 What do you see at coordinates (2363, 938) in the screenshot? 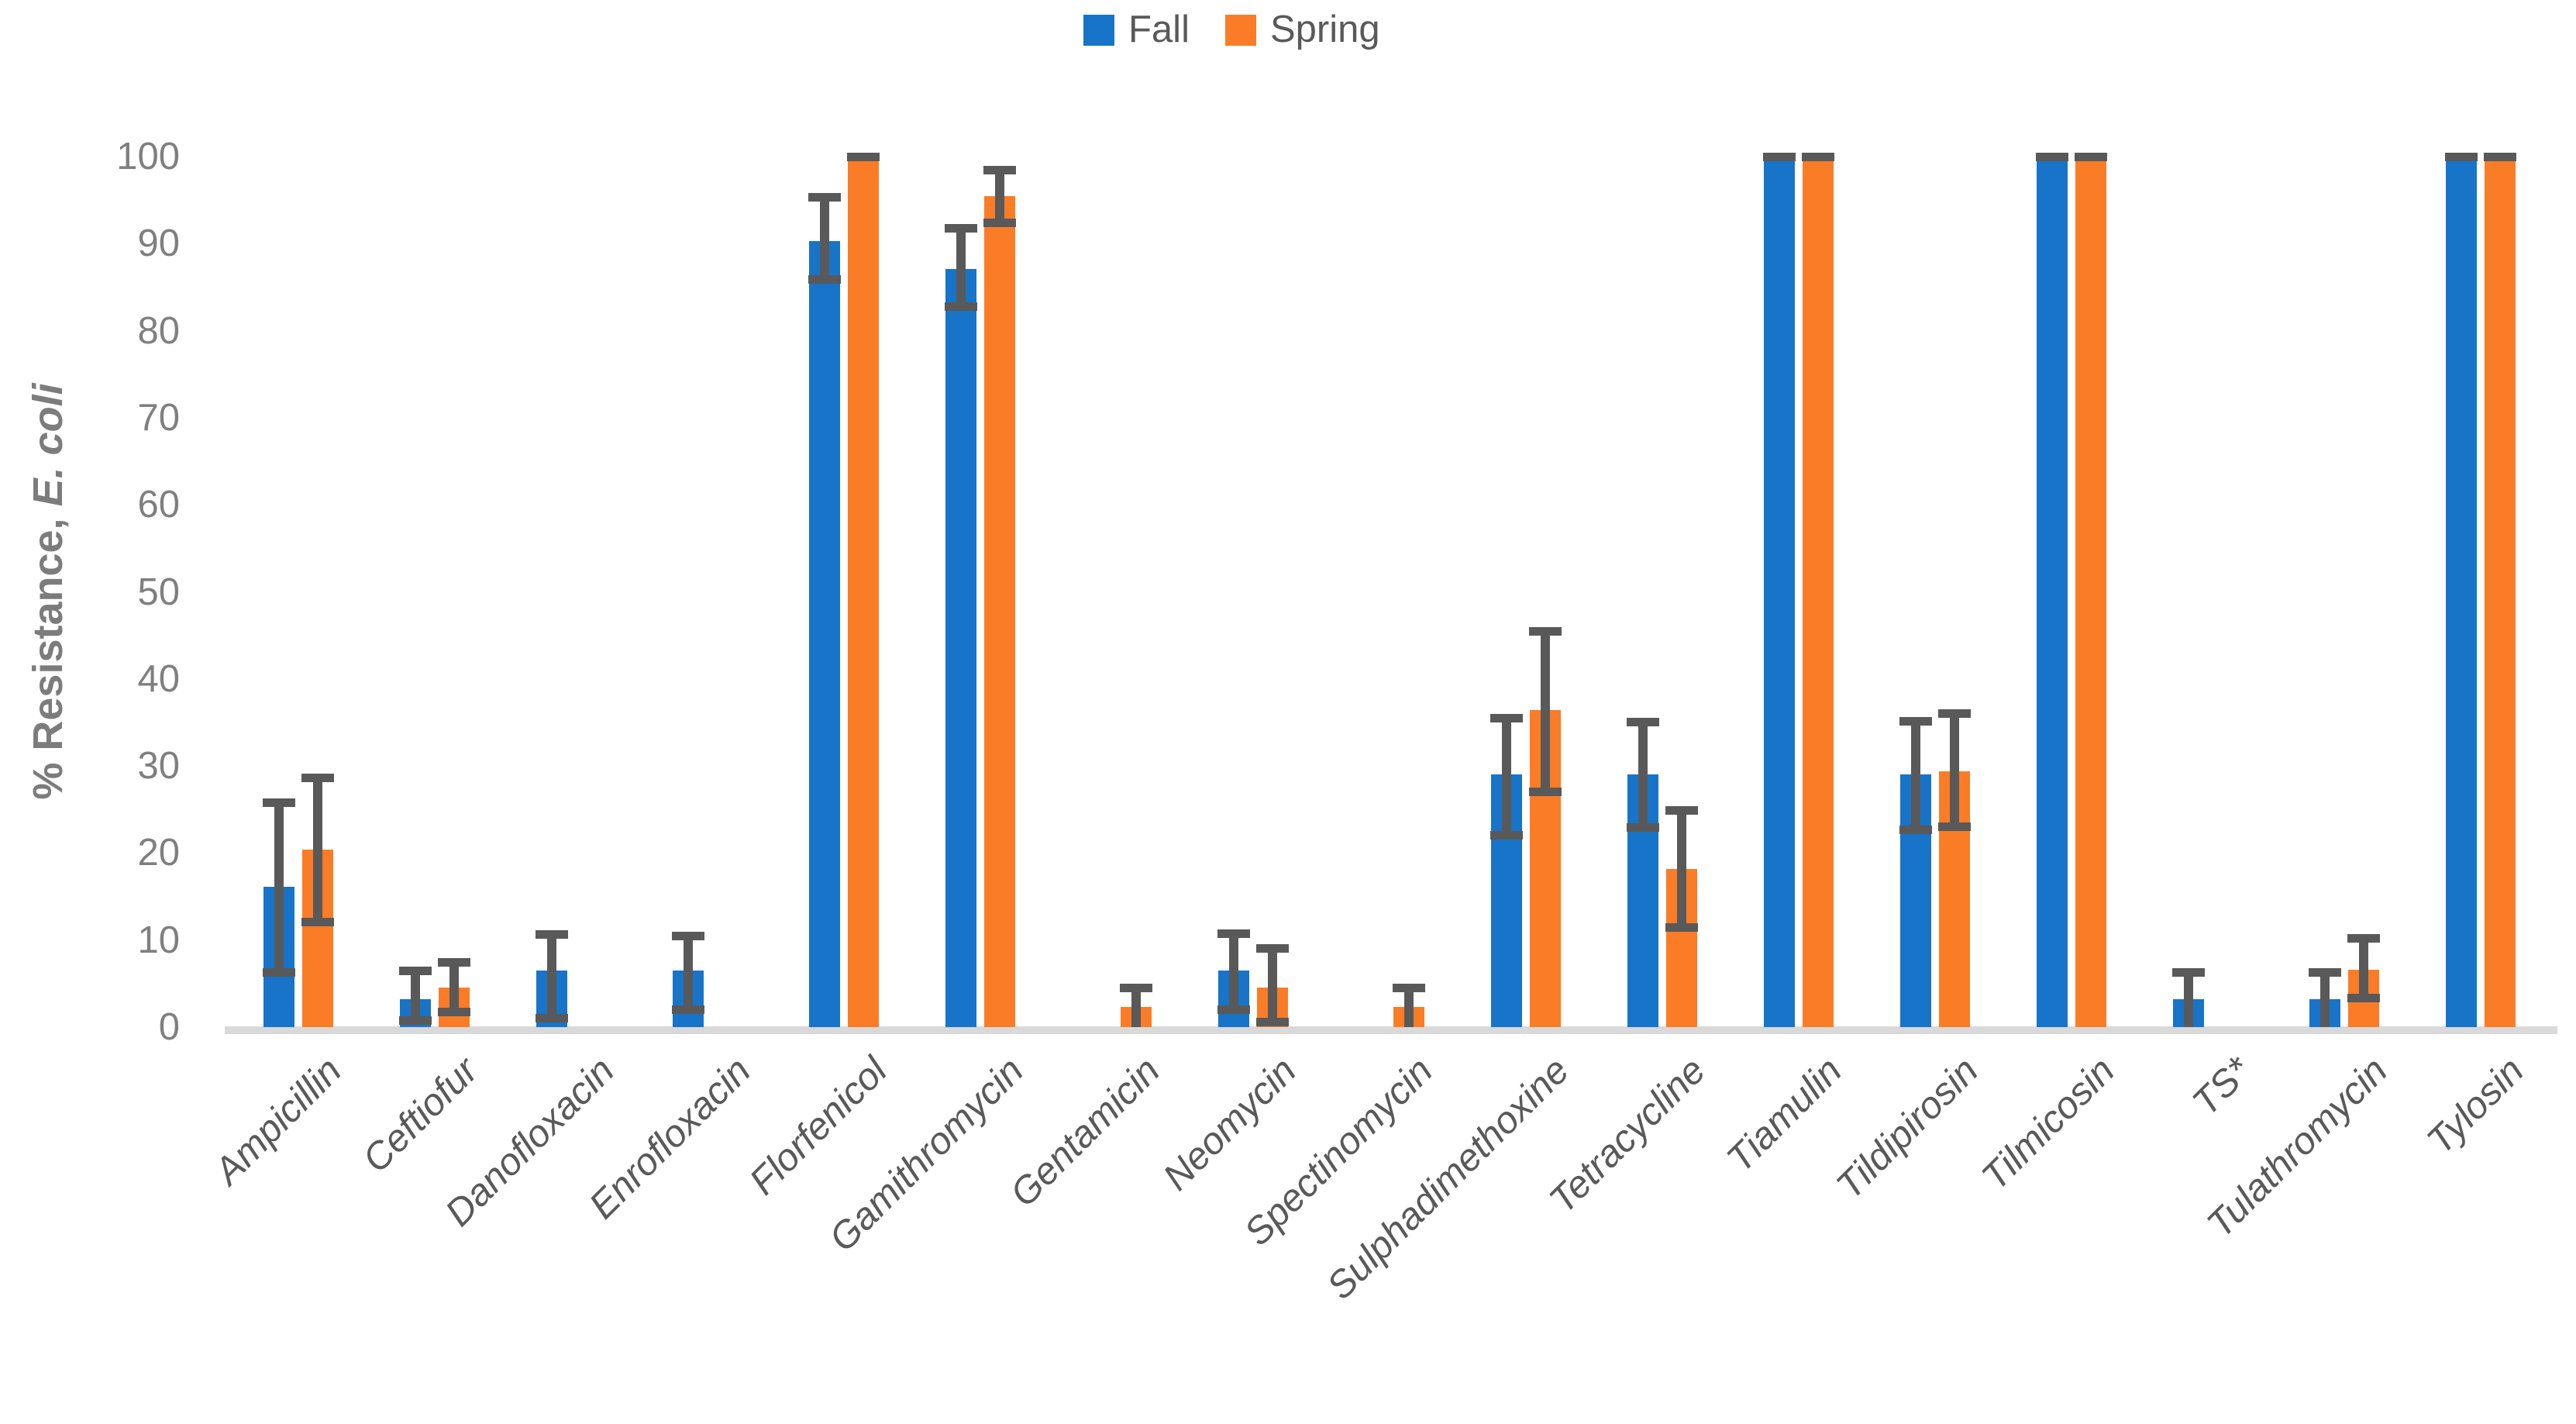
I see `error-cap-top-spring-tulathromycin` at bounding box center [2363, 938].